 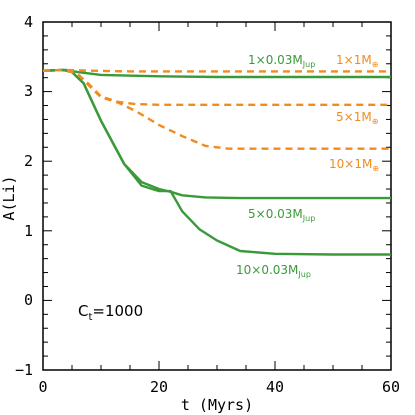 I want to click on annotation-5x003mjup: 5×0.03MJup, so click(x=281, y=215).